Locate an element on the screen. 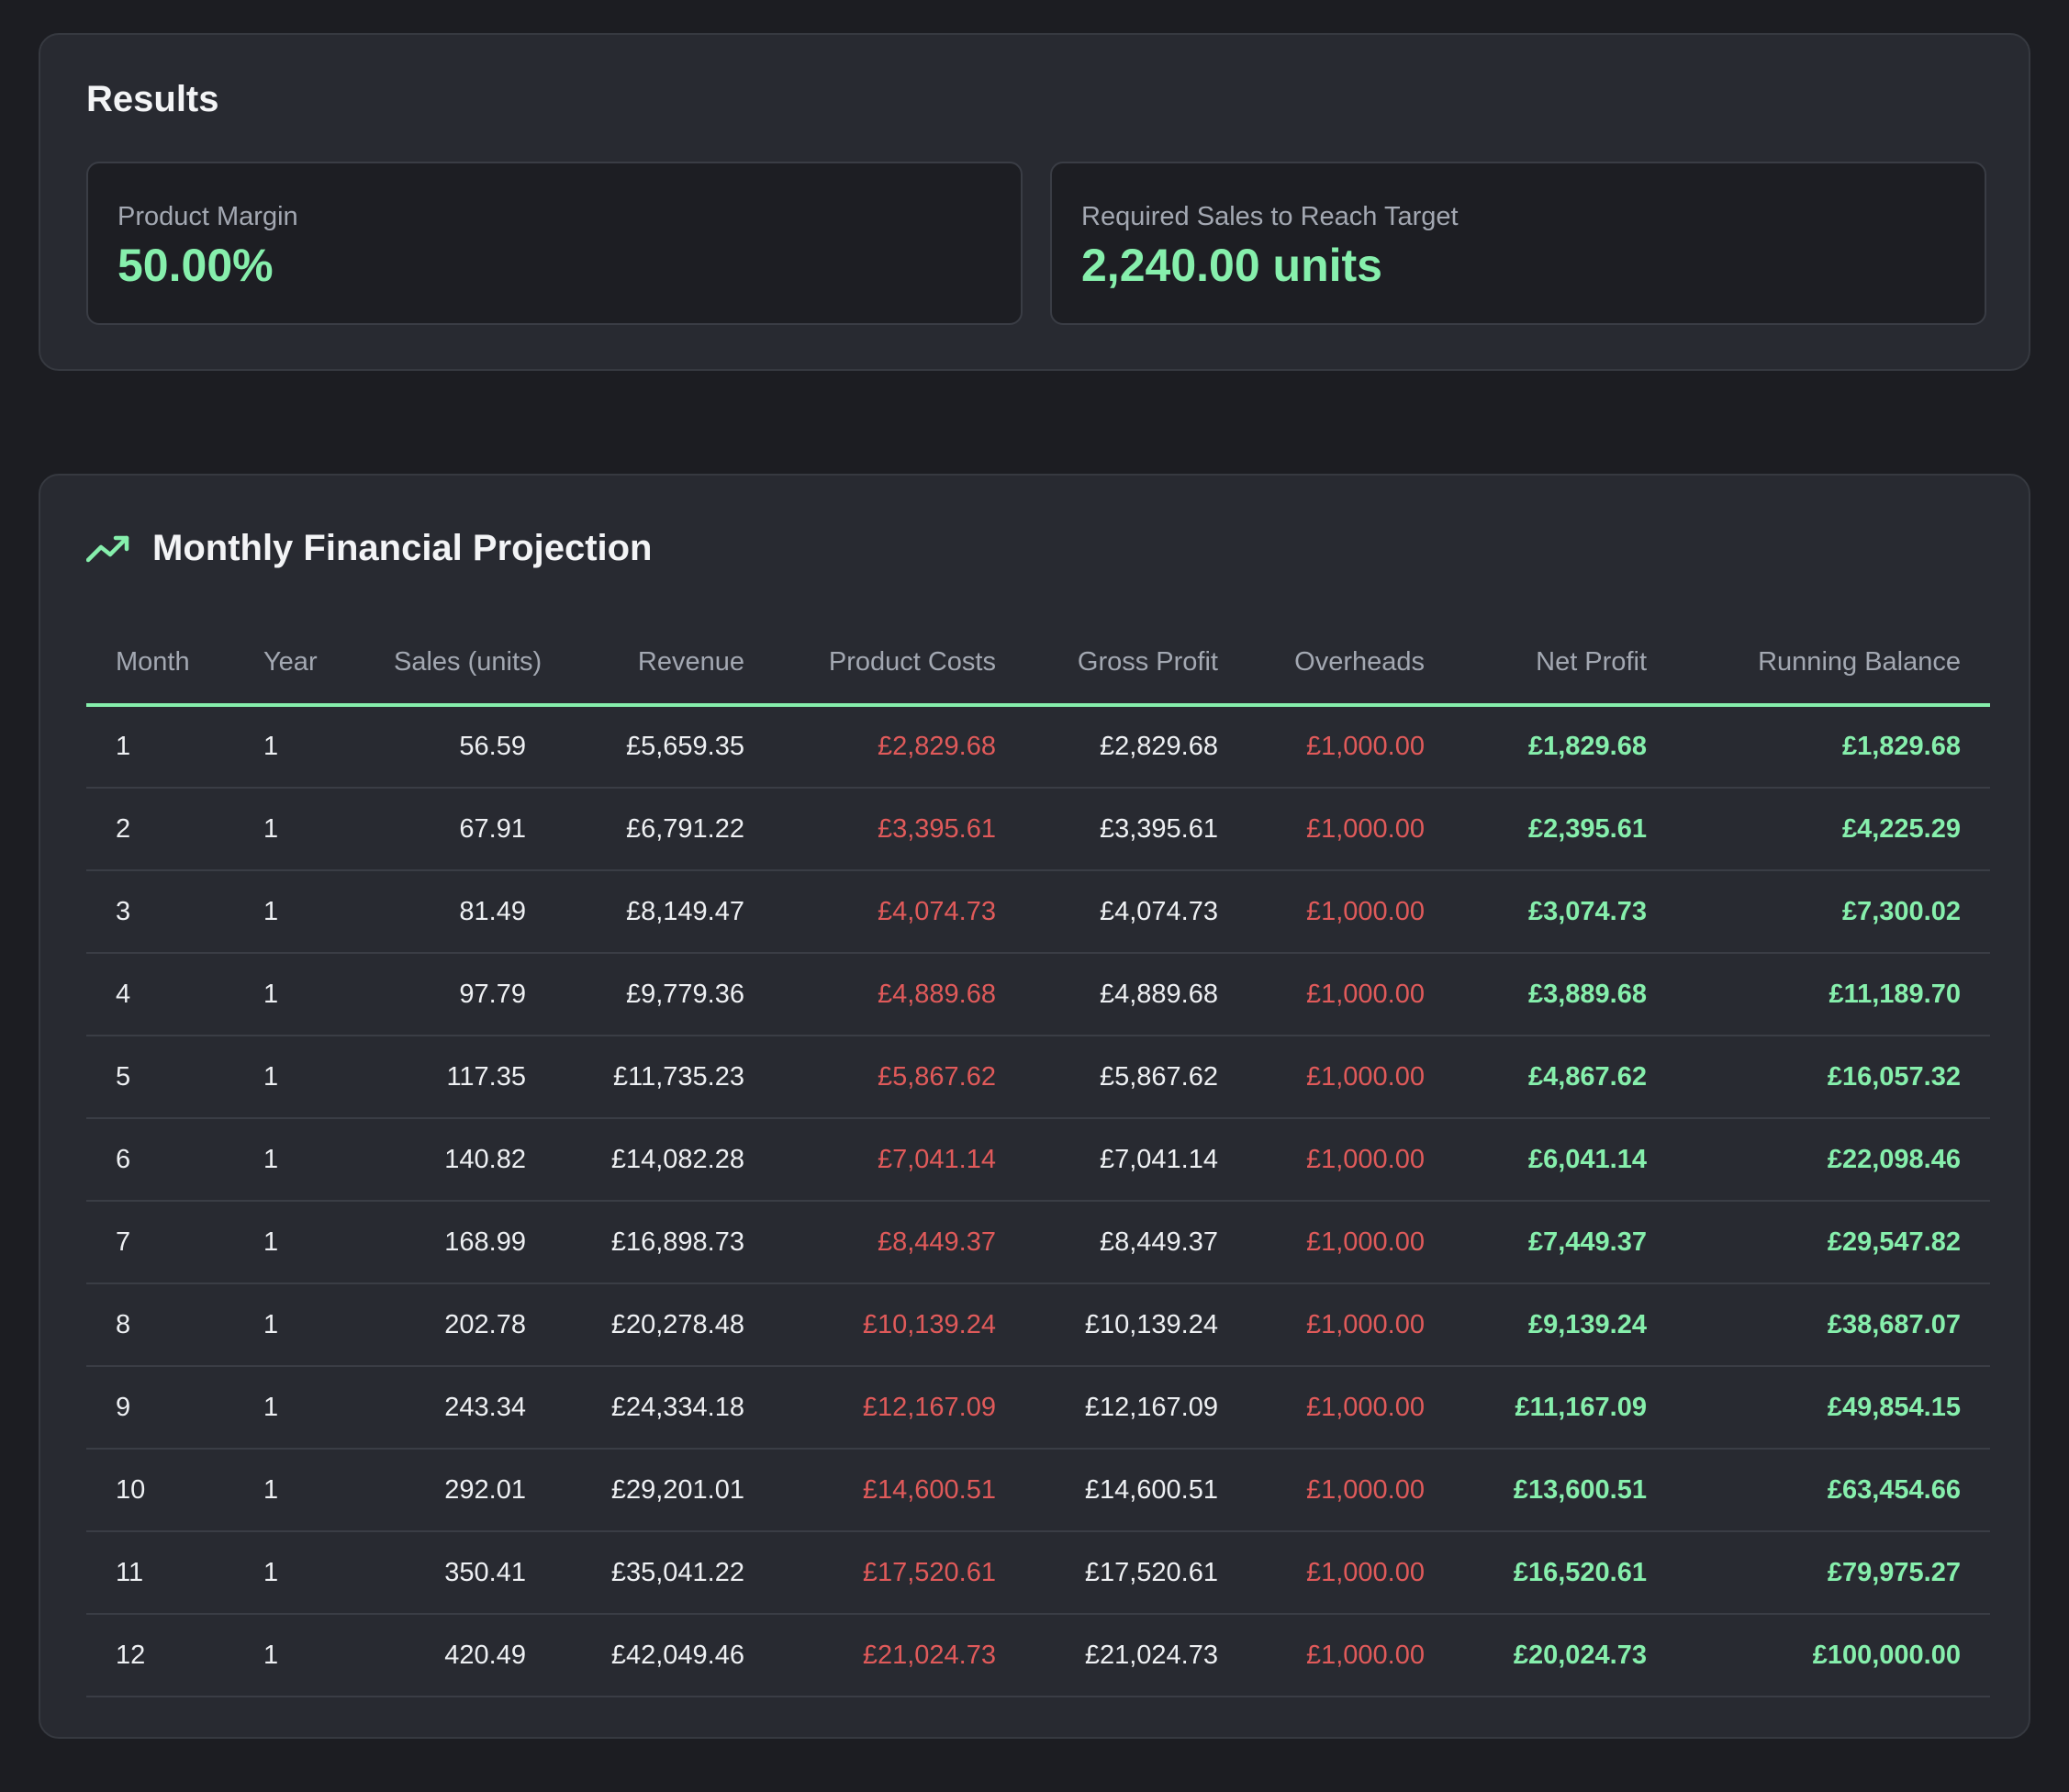 Image resolution: width=2069 pixels, height=1792 pixels. cell-month: 5 is located at coordinates (160, 1077).